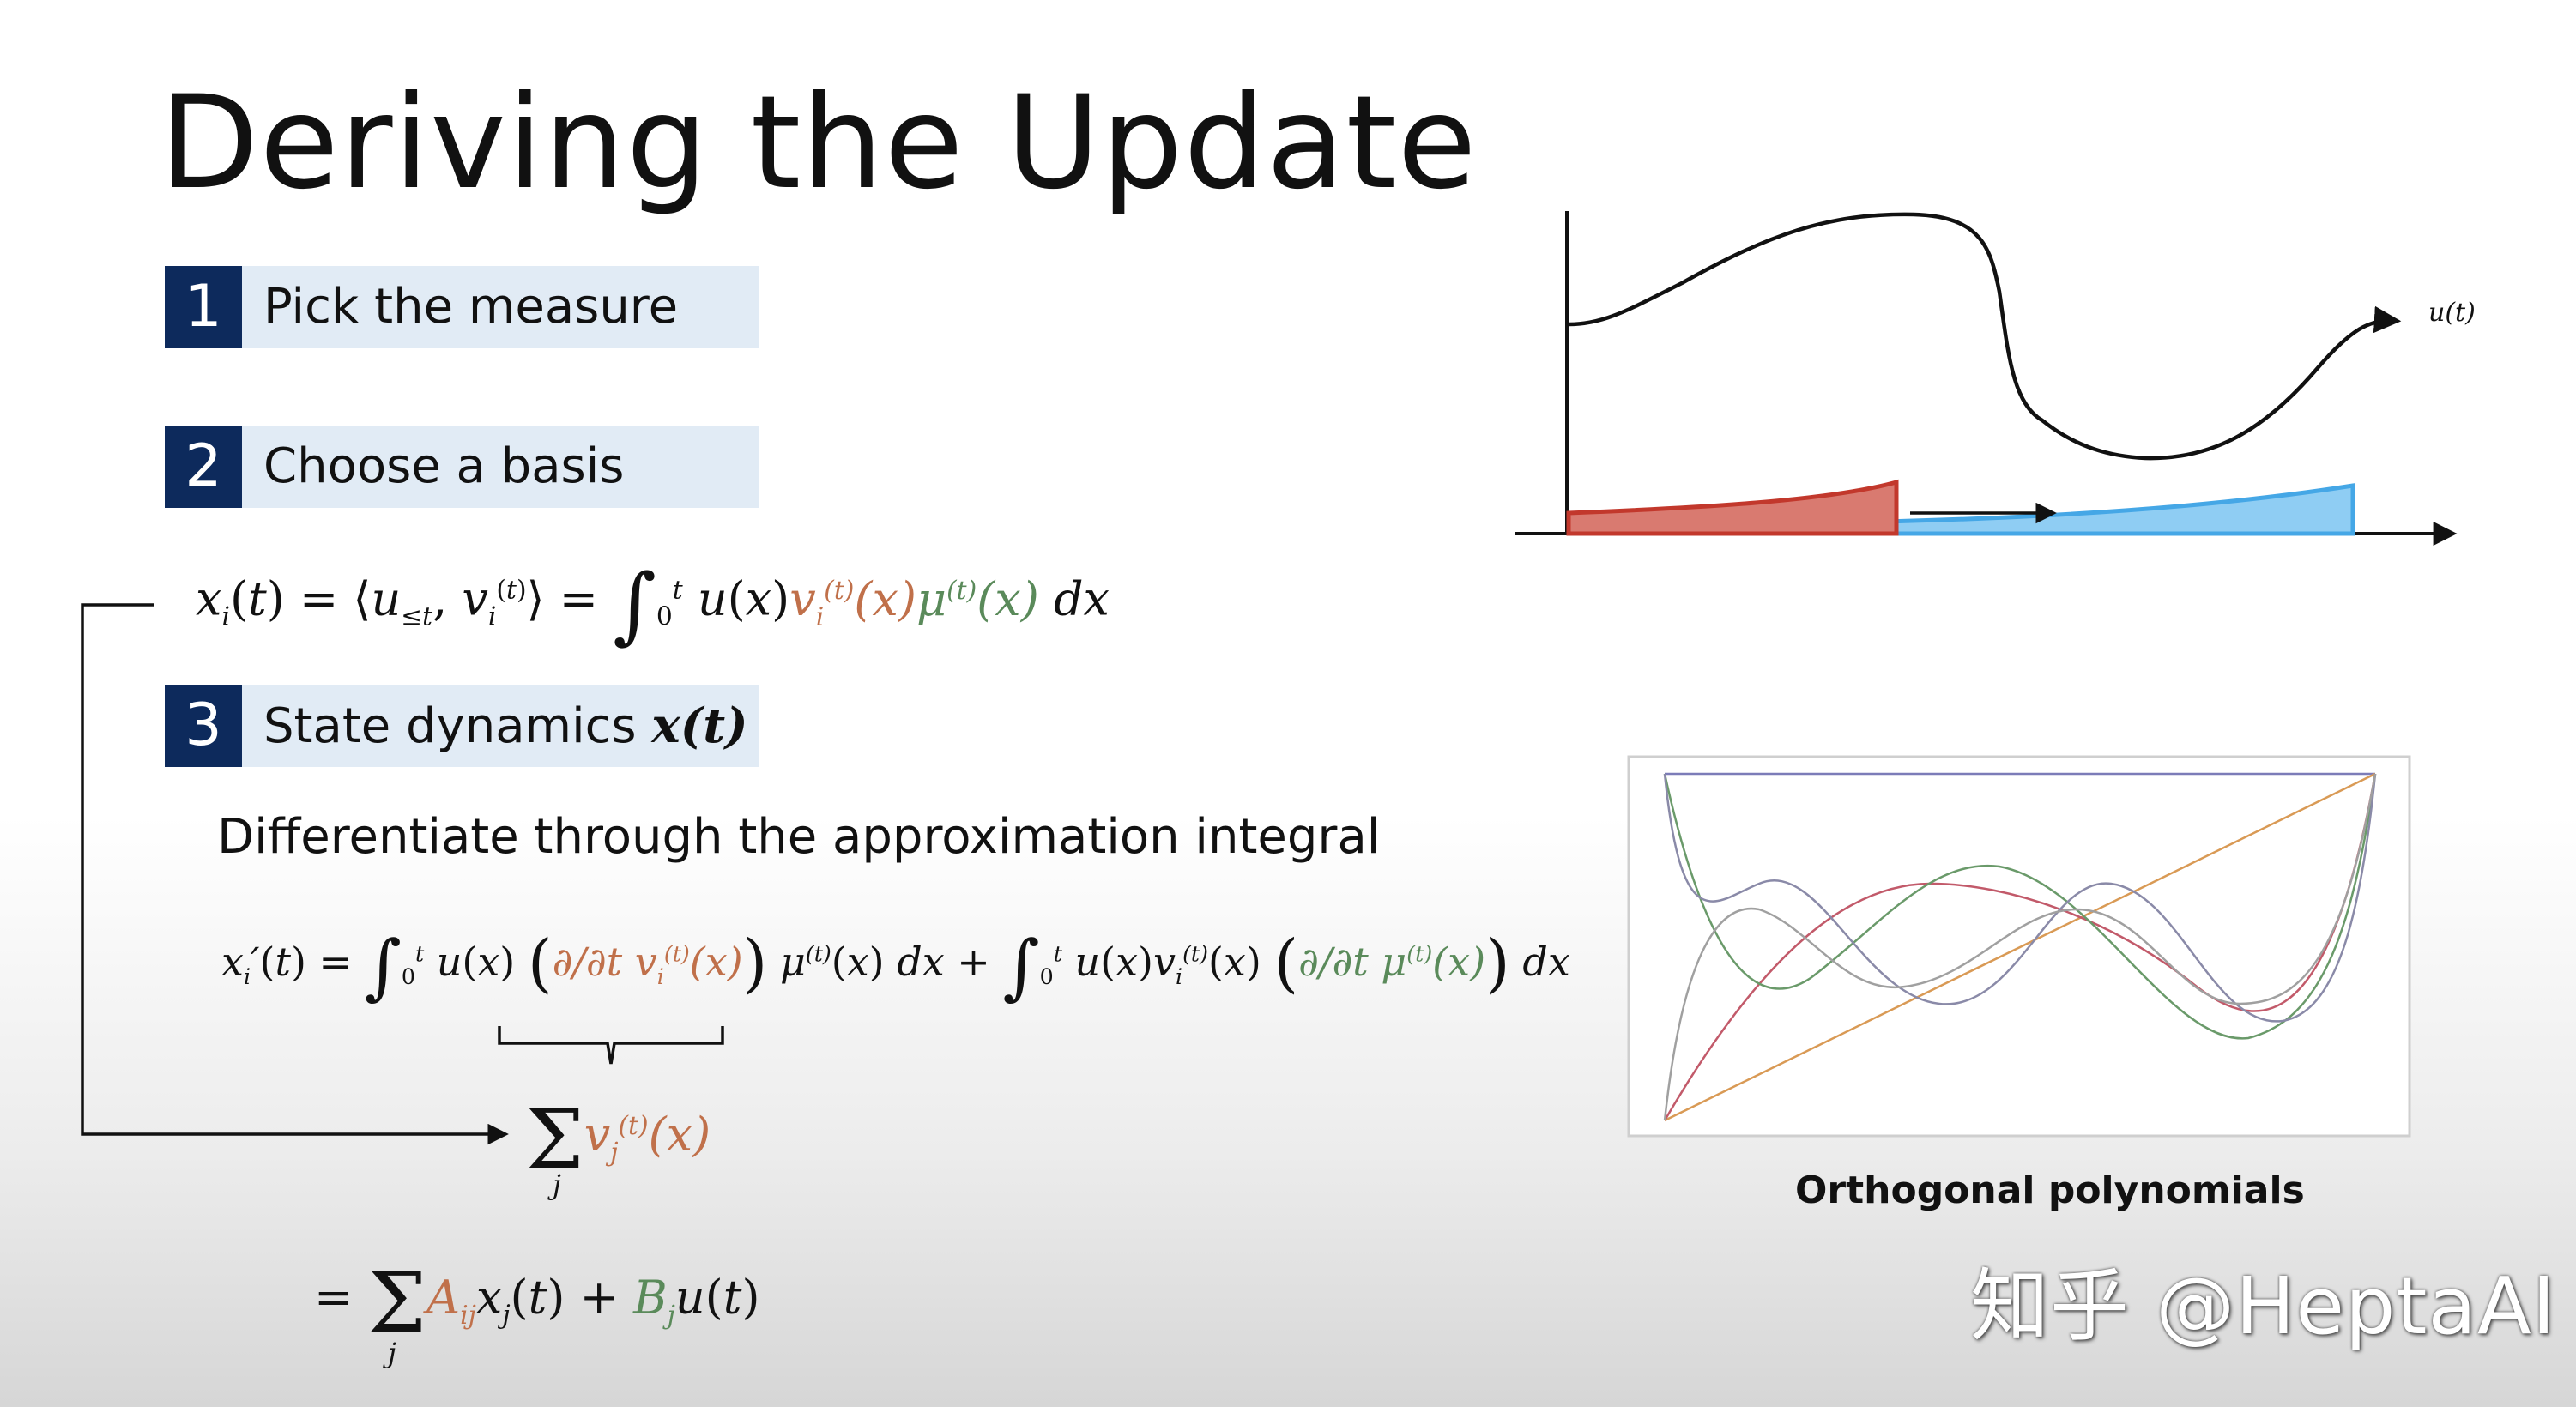 The width and height of the screenshot is (2576, 1407). I want to click on figure-caption: Orthogonal polynomials, so click(2050, 1190).